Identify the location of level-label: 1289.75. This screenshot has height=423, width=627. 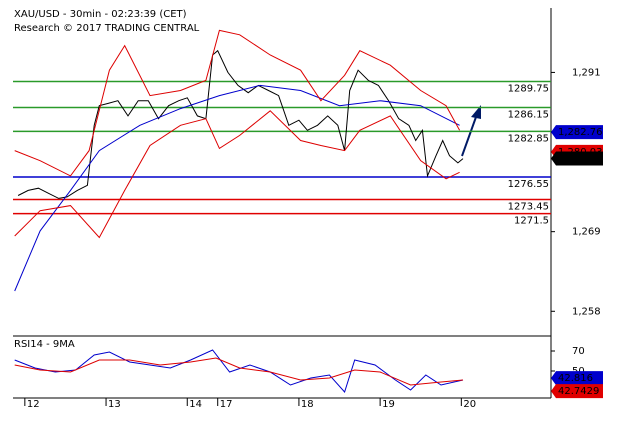
(528, 88).